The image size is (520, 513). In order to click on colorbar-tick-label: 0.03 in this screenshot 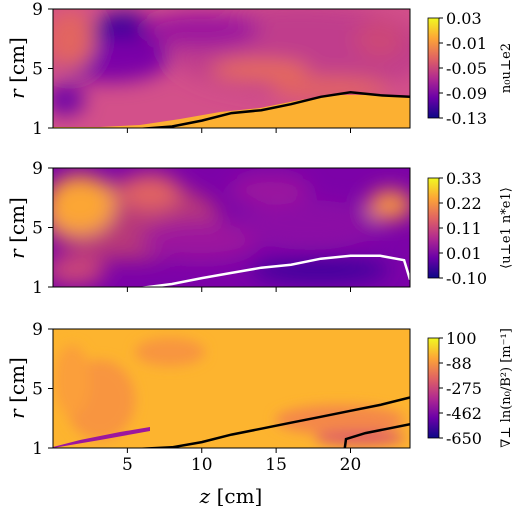, I will do `click(464, 18)`.